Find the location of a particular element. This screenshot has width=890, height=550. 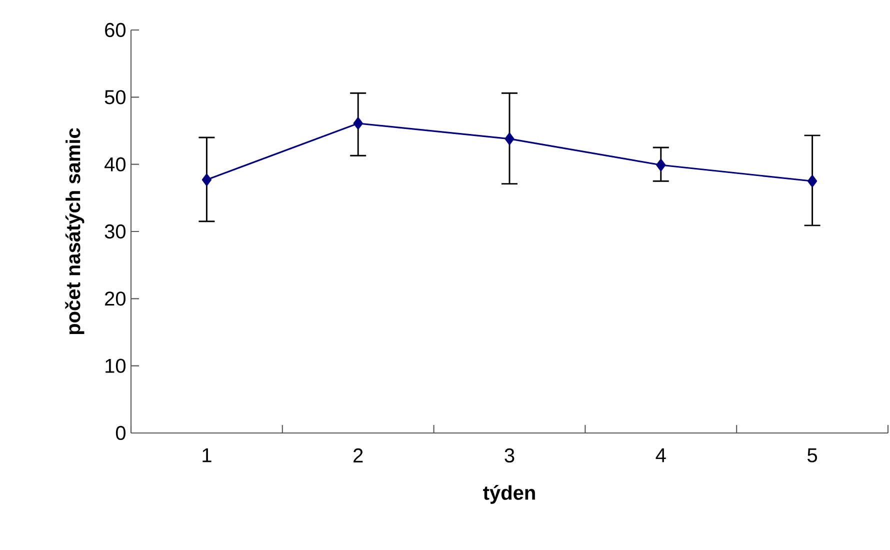

x-tick-label: 5 is located at coordinates (813, 455).